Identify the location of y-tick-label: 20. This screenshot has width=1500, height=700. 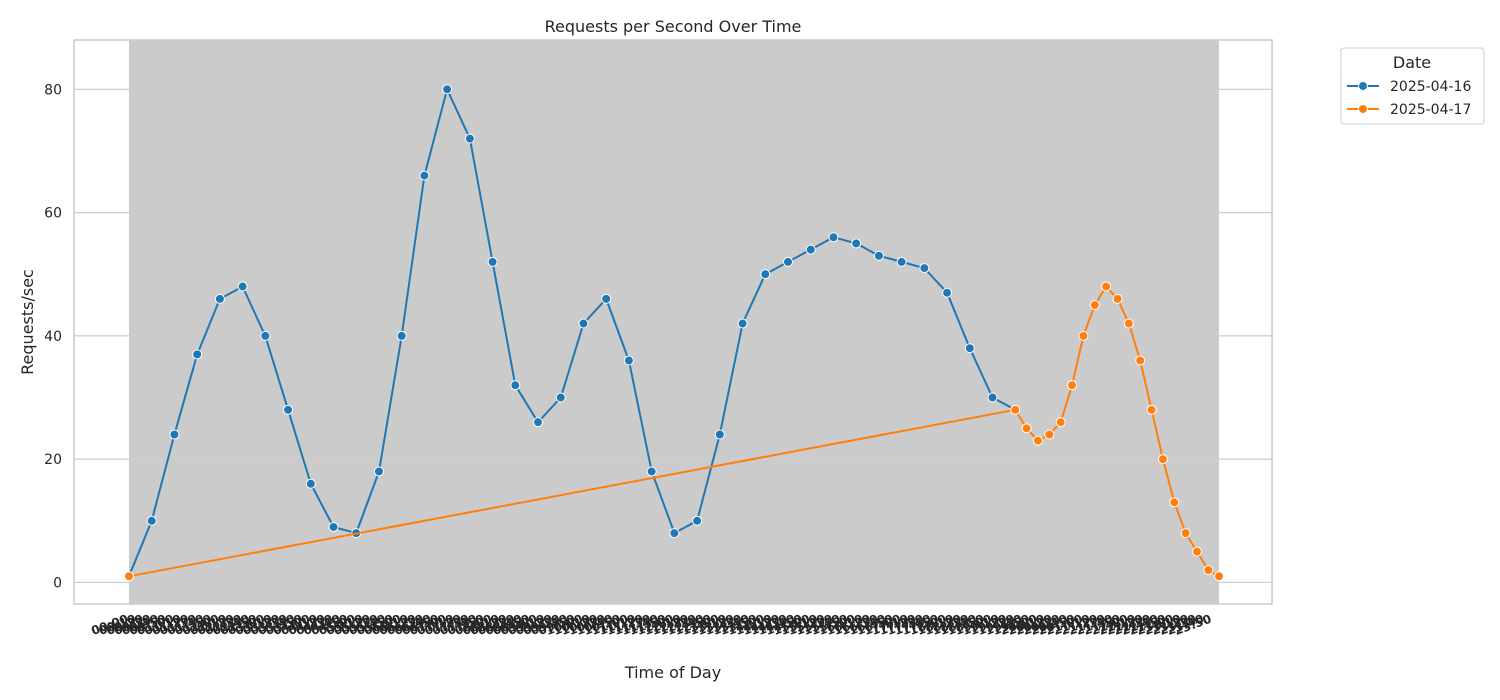
(53, 460).